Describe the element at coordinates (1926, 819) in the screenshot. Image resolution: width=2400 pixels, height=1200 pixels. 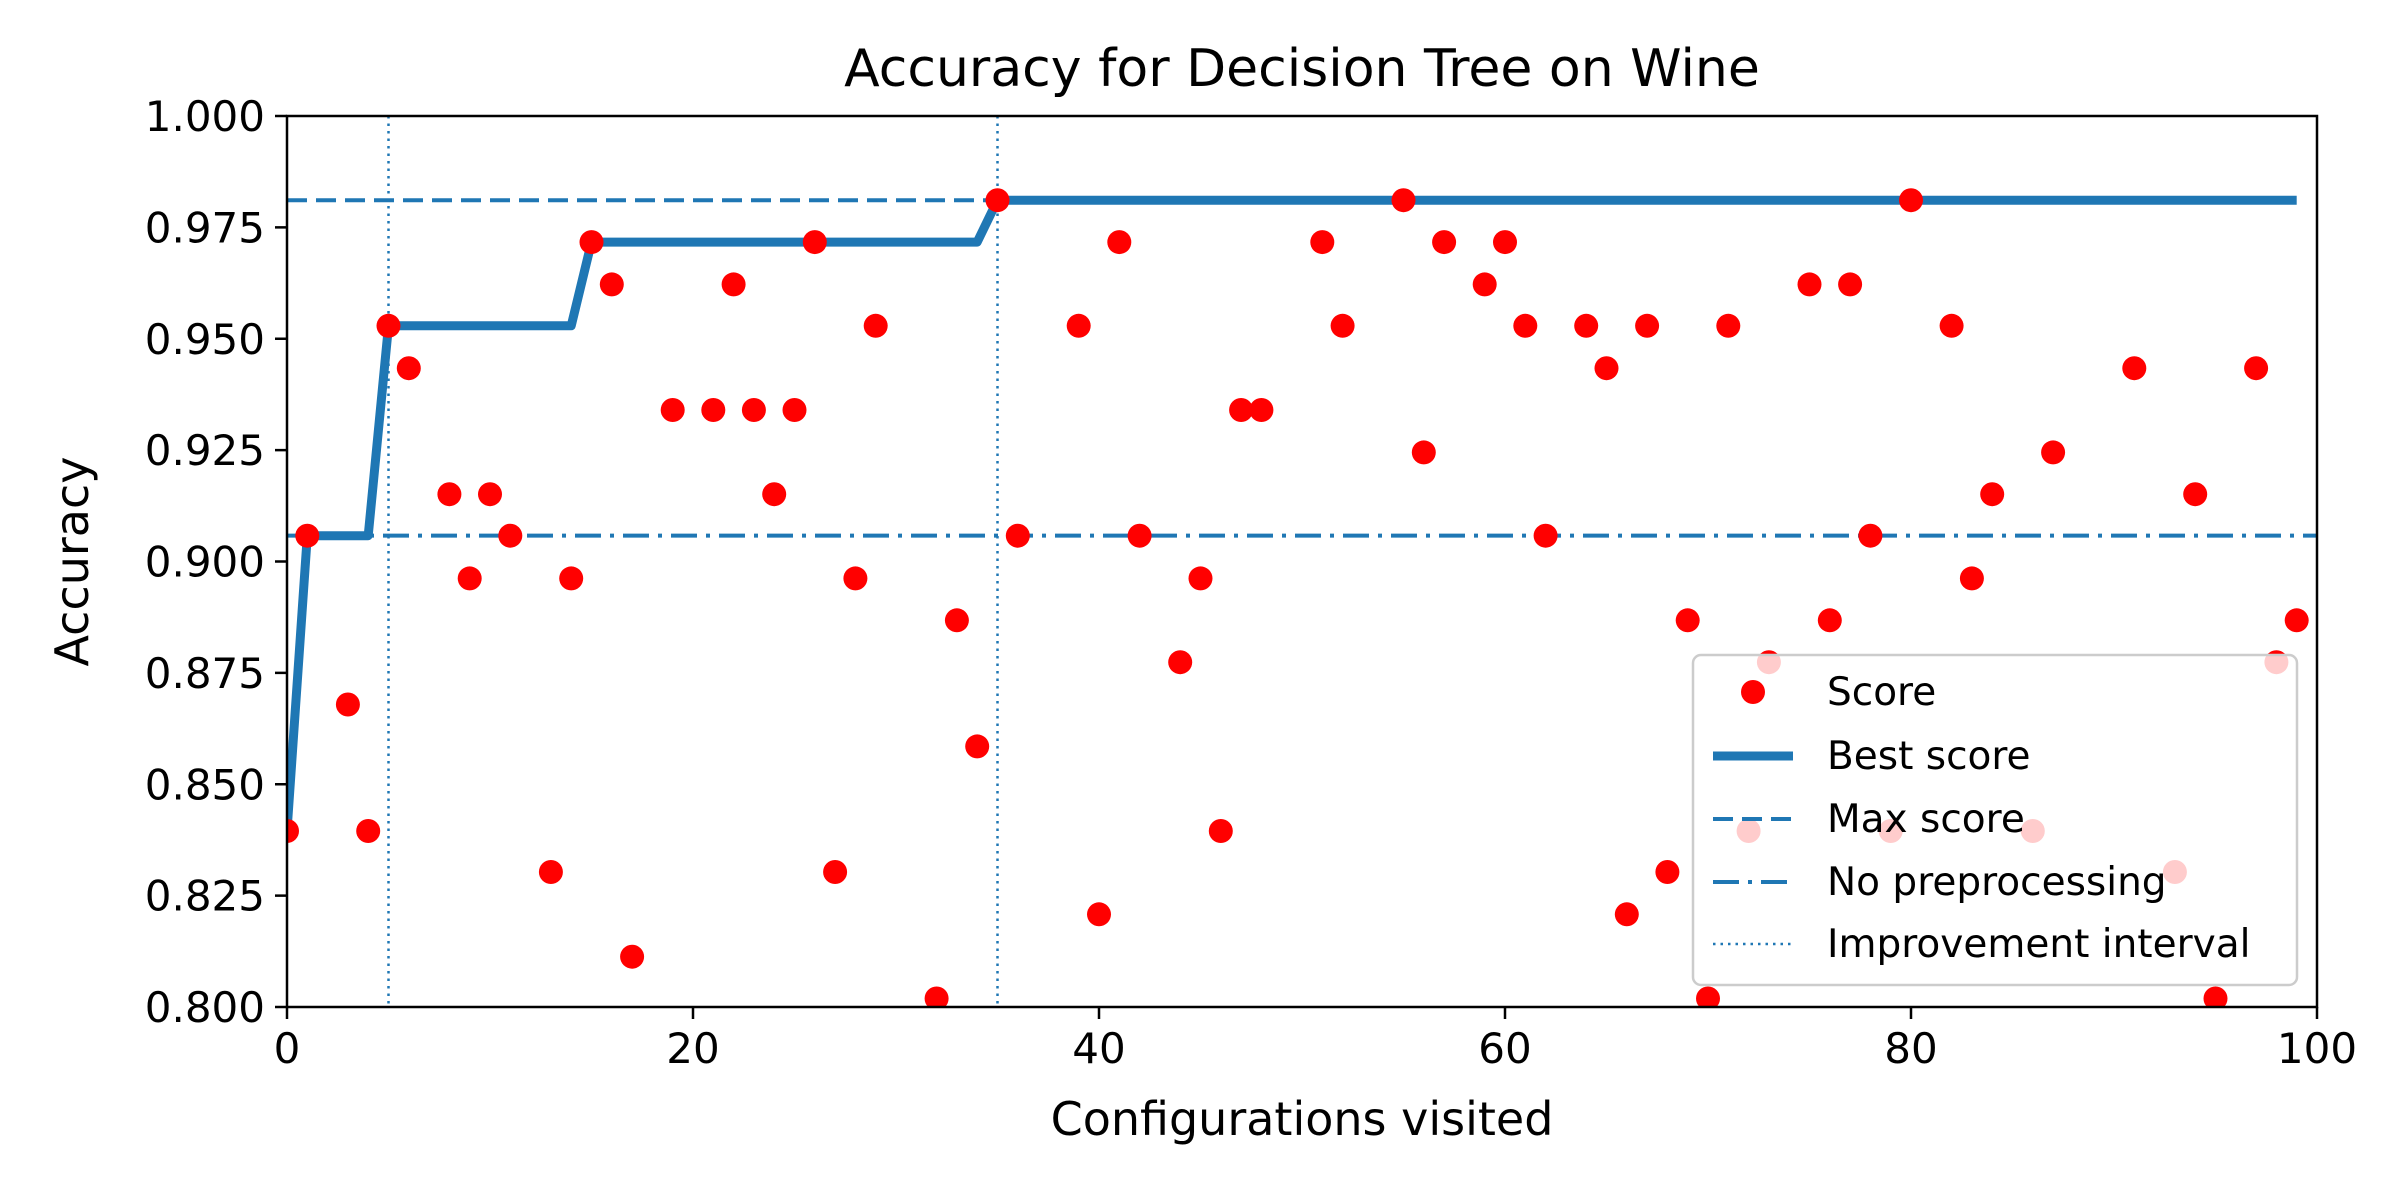
I see `legend-label: Max score` at that location.